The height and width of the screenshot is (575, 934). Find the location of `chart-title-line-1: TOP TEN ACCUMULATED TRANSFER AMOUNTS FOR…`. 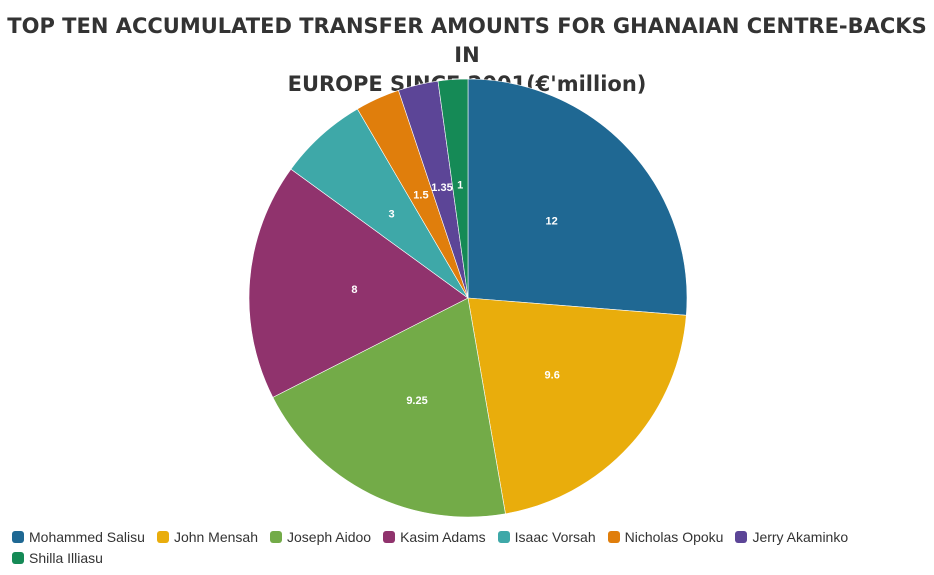

chart-title-line-1: TOP TEN ACCUMULATED TRANSFER AMOUNTS FOR… is located at coordinates (467, 40).